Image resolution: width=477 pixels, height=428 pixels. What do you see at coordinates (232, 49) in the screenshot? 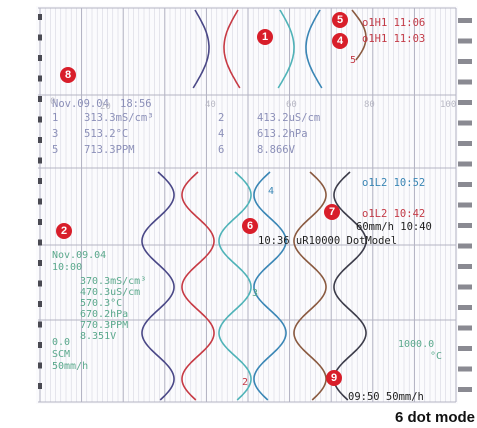
I see `trend-trace-red-top` at bounding box center [232, 49].